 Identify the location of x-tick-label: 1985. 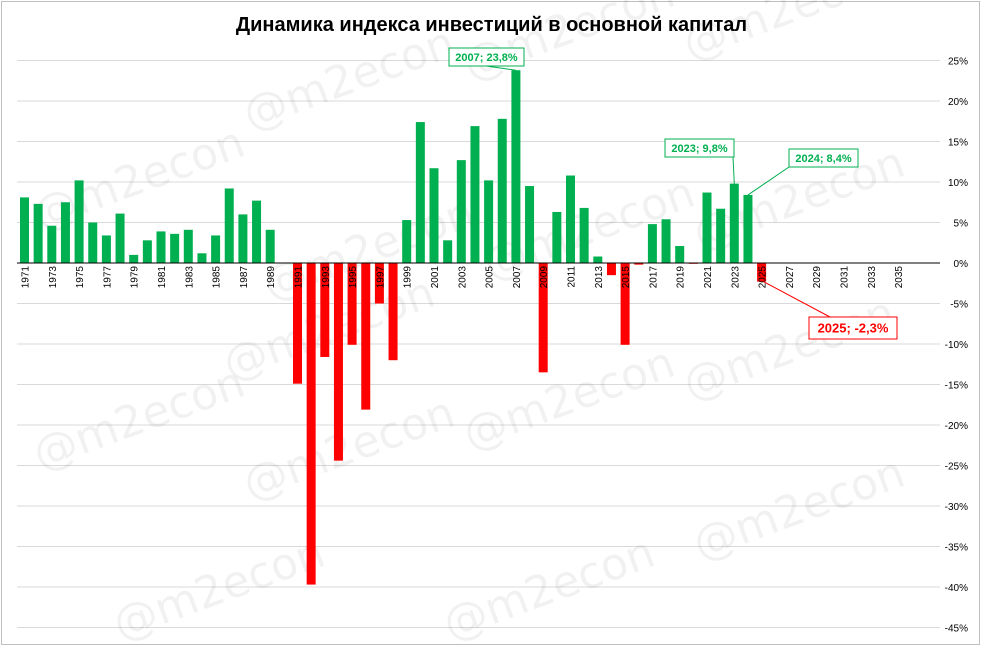
(217, 277).